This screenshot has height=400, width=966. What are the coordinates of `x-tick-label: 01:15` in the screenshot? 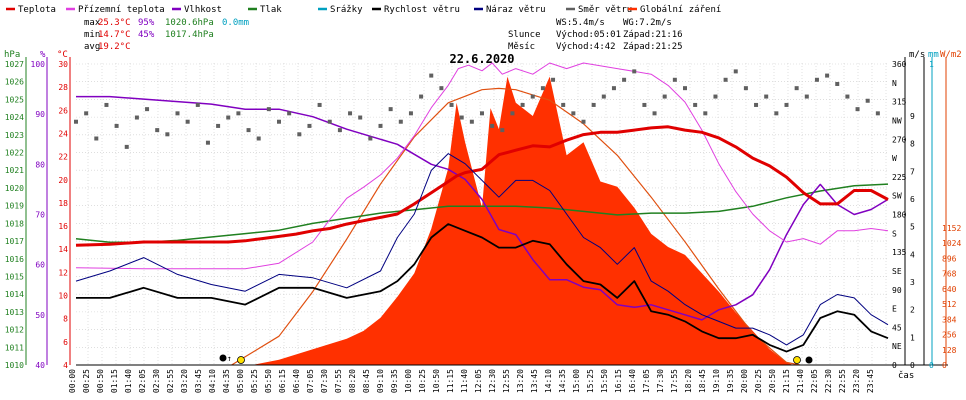 It's located at (114, 381).